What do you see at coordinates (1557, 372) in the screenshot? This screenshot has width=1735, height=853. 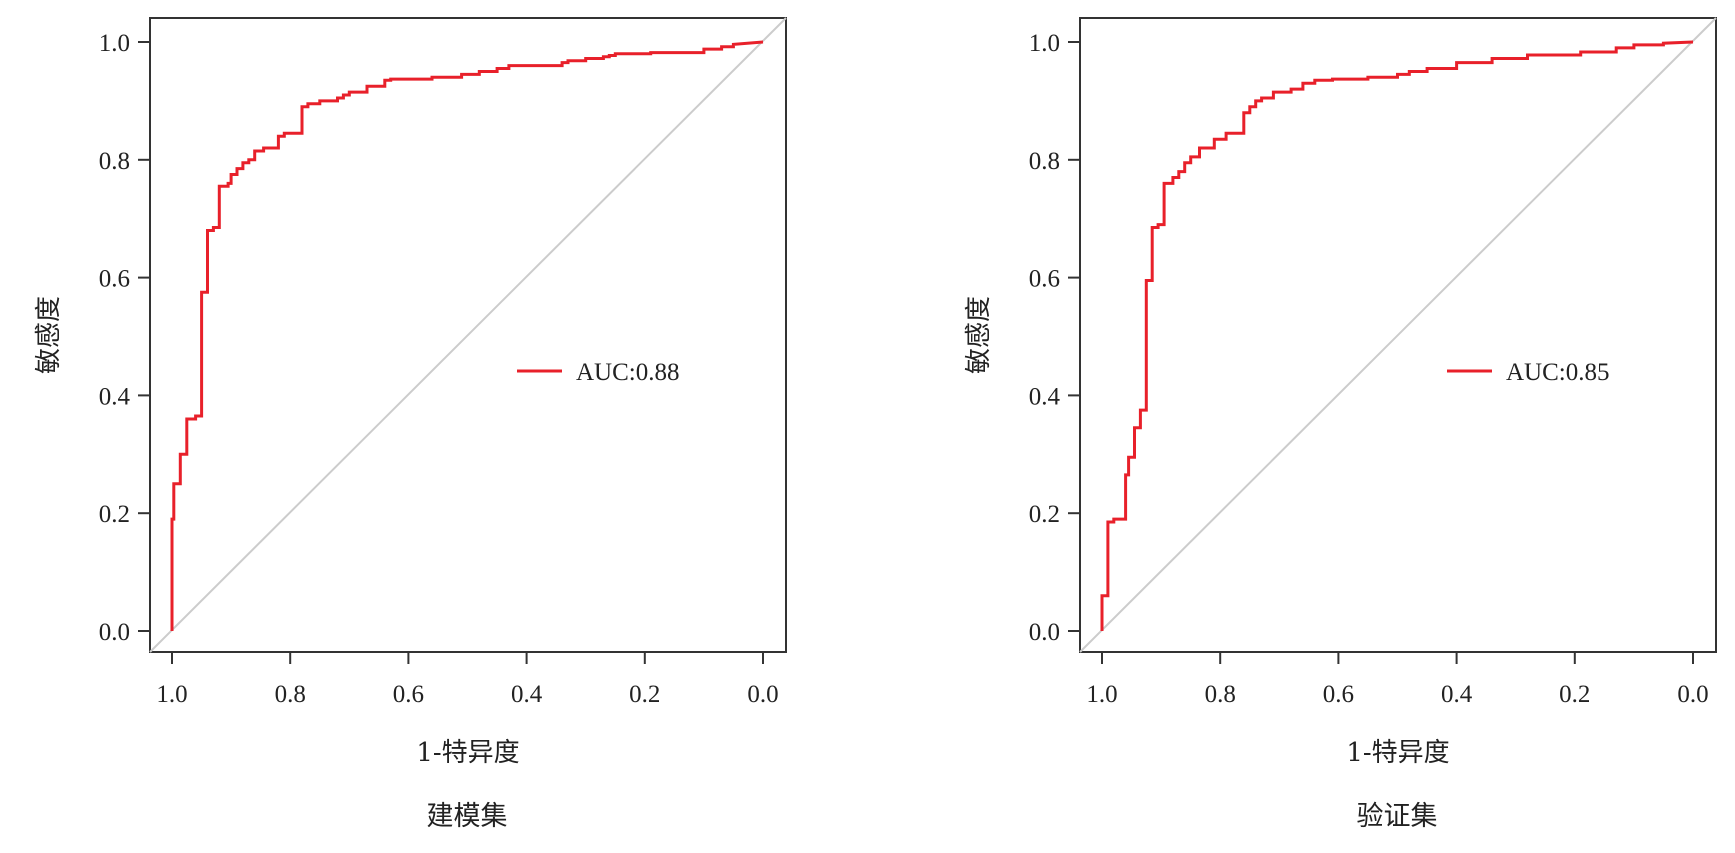 I see `legend-label: AUC:0.85` at bounding box center [1557, 372].